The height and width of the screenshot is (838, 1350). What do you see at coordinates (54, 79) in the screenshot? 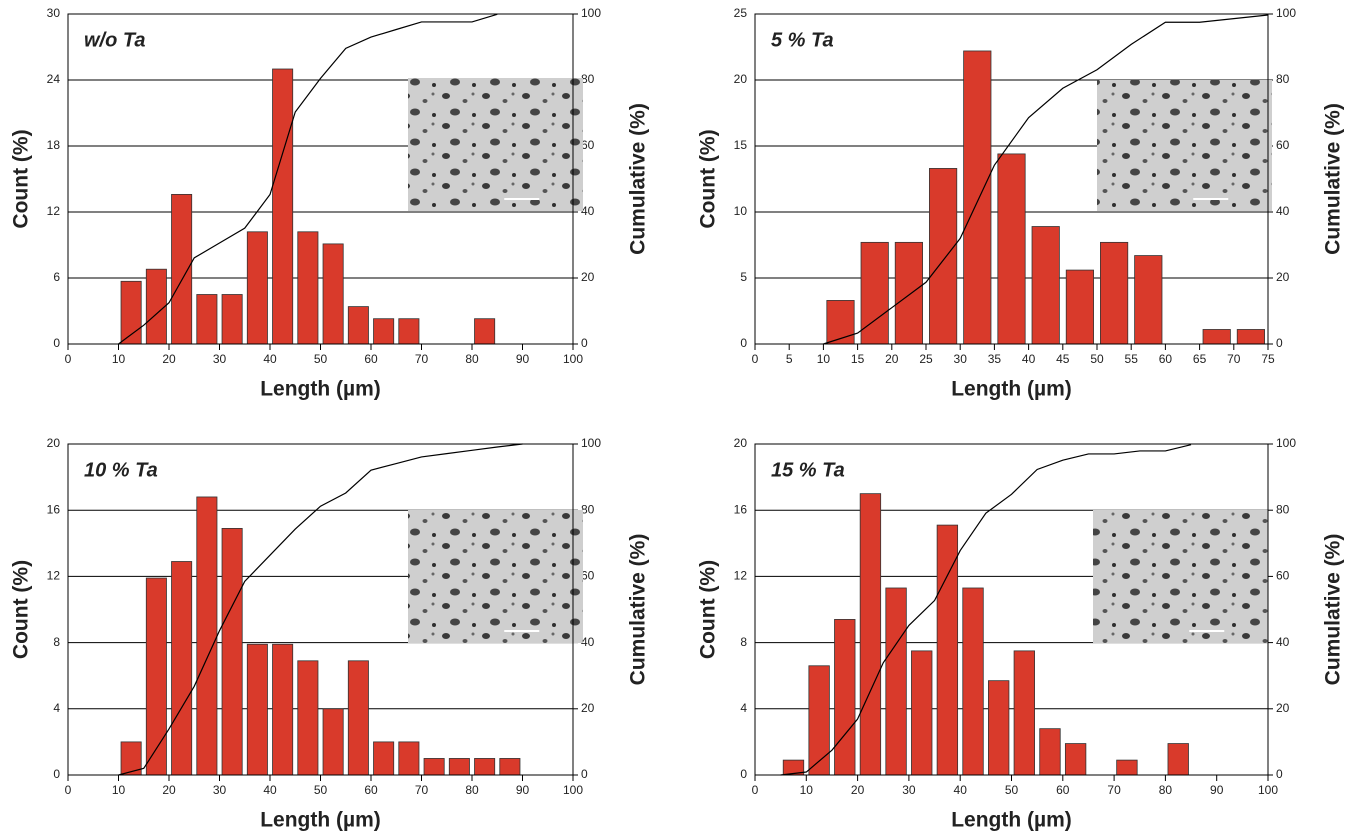
I see `y-tick-label: 24` at bounding box center [54, 79].